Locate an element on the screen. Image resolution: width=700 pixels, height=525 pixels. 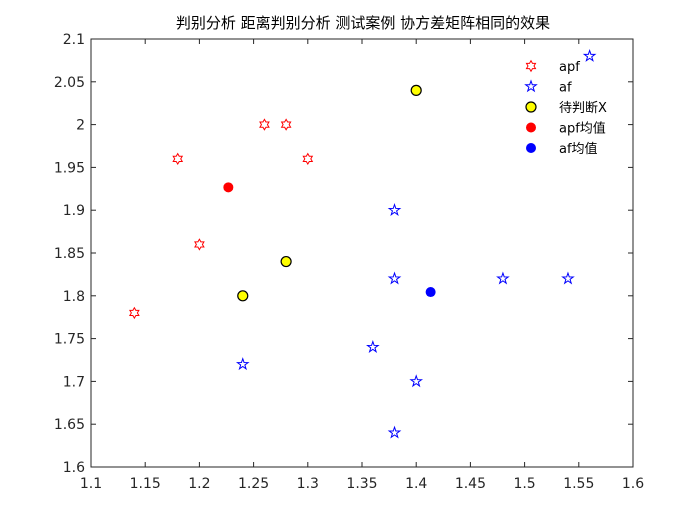
y-tick-label: 1.85 is located at coordinates (69, 254).